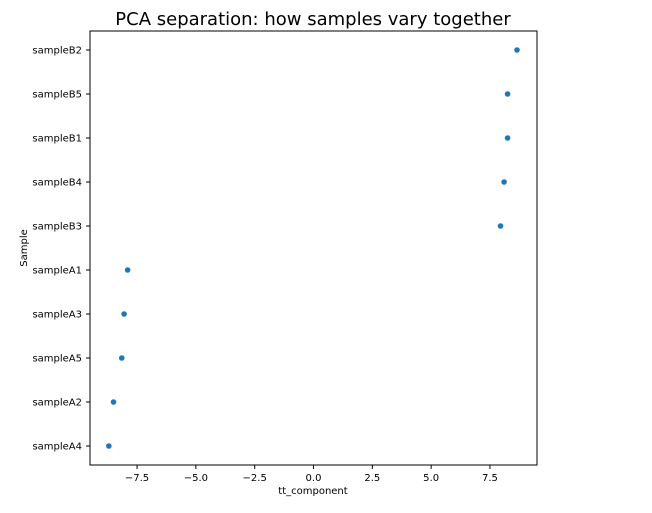 Image resolution: width=652 pixels, height=513 pixels. I want to click on y-tick-label: sampleB1, so click(57, 139).